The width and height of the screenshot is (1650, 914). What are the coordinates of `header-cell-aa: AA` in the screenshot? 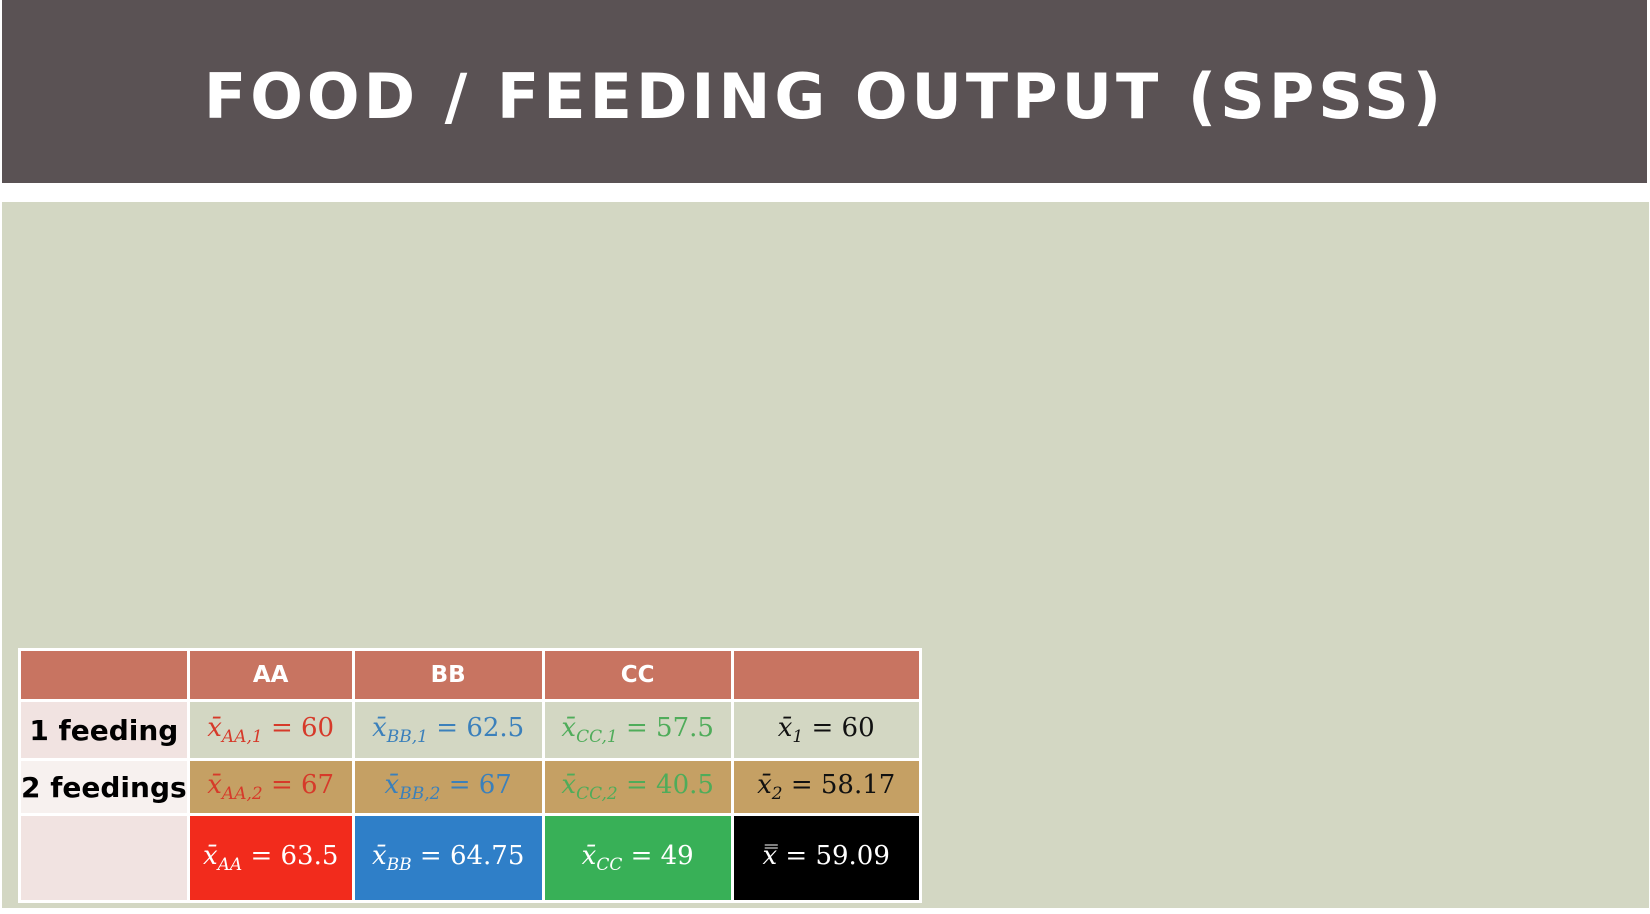 It's located at (270, 675).